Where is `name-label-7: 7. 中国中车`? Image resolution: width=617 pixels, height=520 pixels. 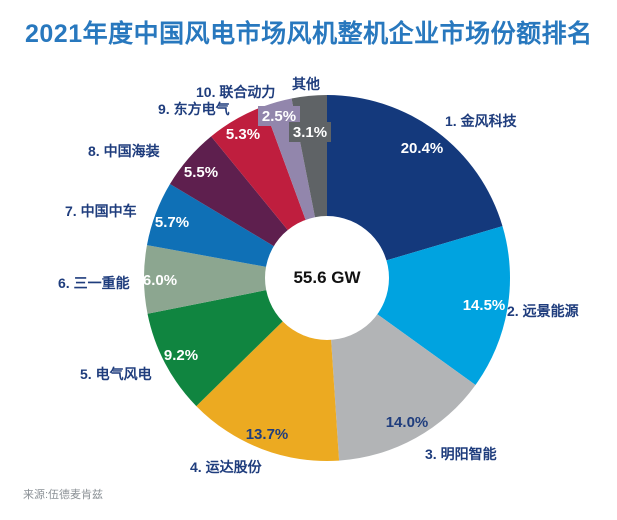
name-label-7: 7. 中国中车 is located at coordinates (101, 211).